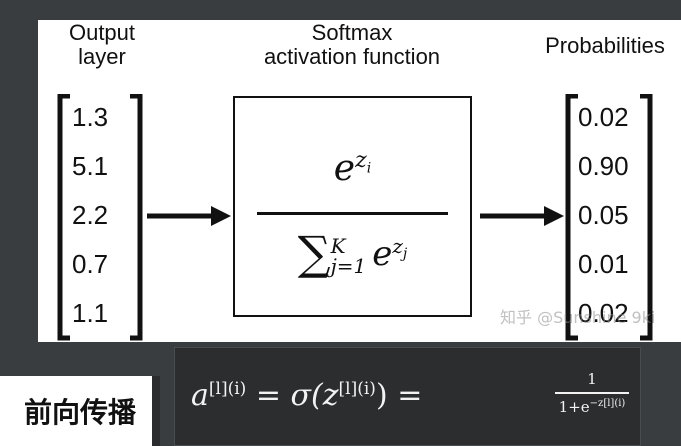 This screenshot has width=681, height=446. Describe the element at coordinates (352, 168) in the screenshot. I see `softmax-numerator: ezi` at that location.